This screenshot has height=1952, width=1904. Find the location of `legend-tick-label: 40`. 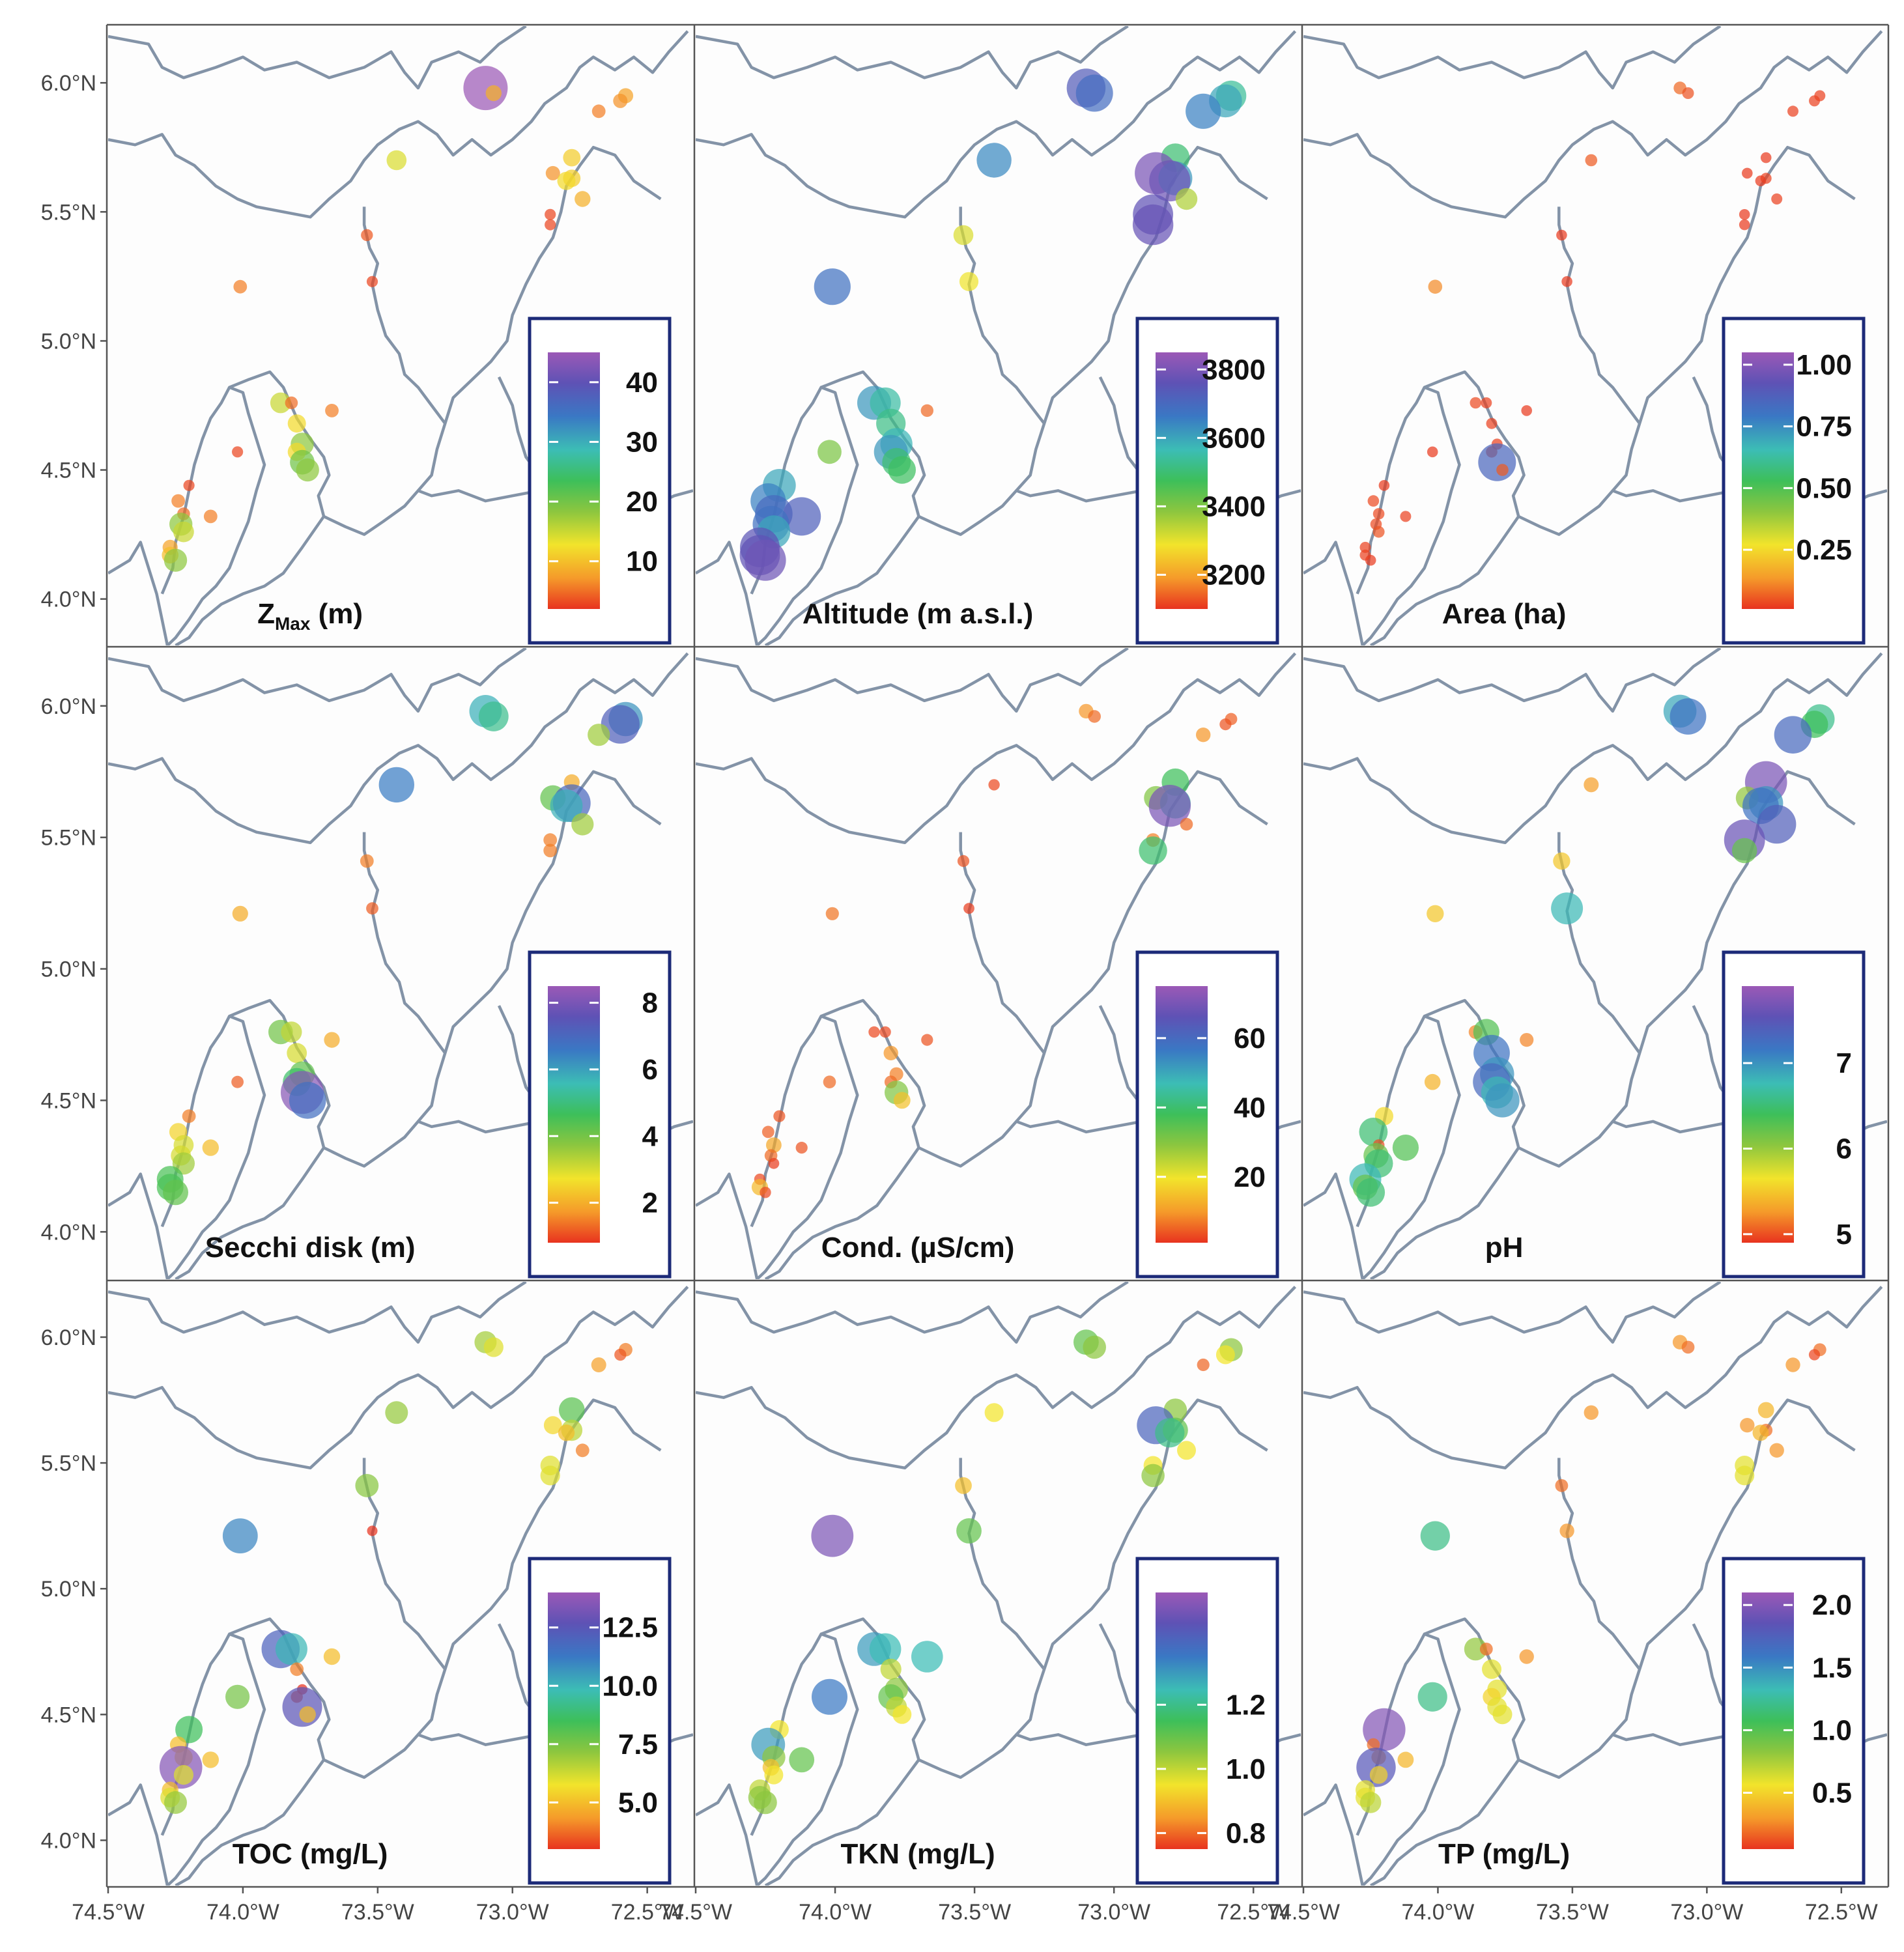

legend-tick-label: 40 is located at coordinates (1250, 1108).